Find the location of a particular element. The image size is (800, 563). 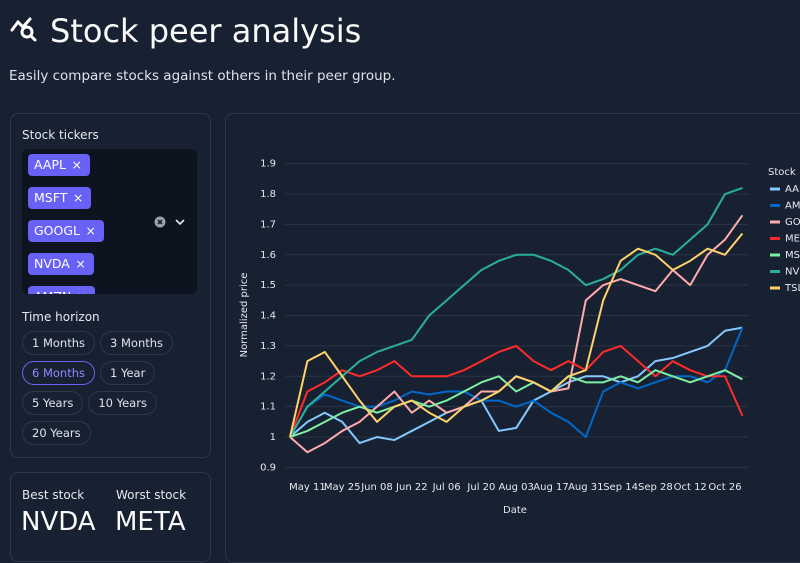

x-tick-label: Sep 14 is located at coordinates (620, 487).